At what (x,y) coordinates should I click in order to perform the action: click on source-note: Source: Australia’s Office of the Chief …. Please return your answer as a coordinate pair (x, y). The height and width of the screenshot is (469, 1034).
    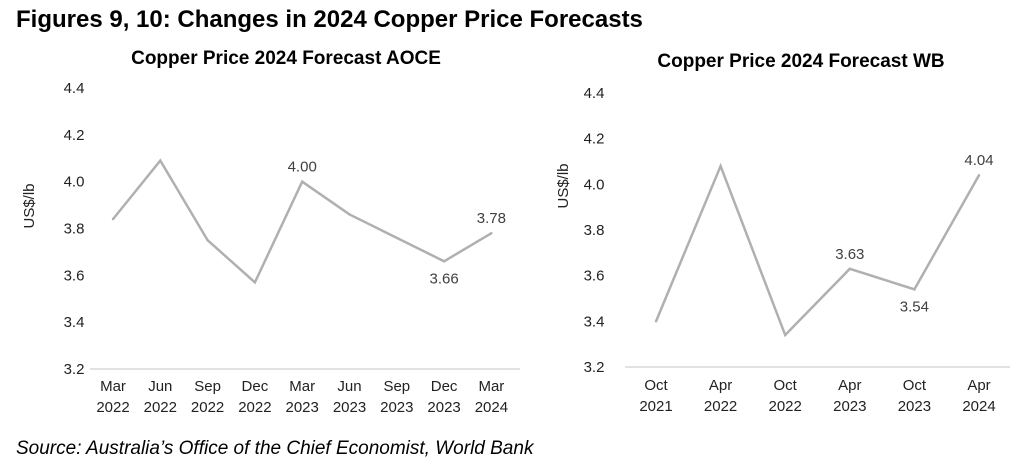
    Looking at the image, I should click on (275, 448).